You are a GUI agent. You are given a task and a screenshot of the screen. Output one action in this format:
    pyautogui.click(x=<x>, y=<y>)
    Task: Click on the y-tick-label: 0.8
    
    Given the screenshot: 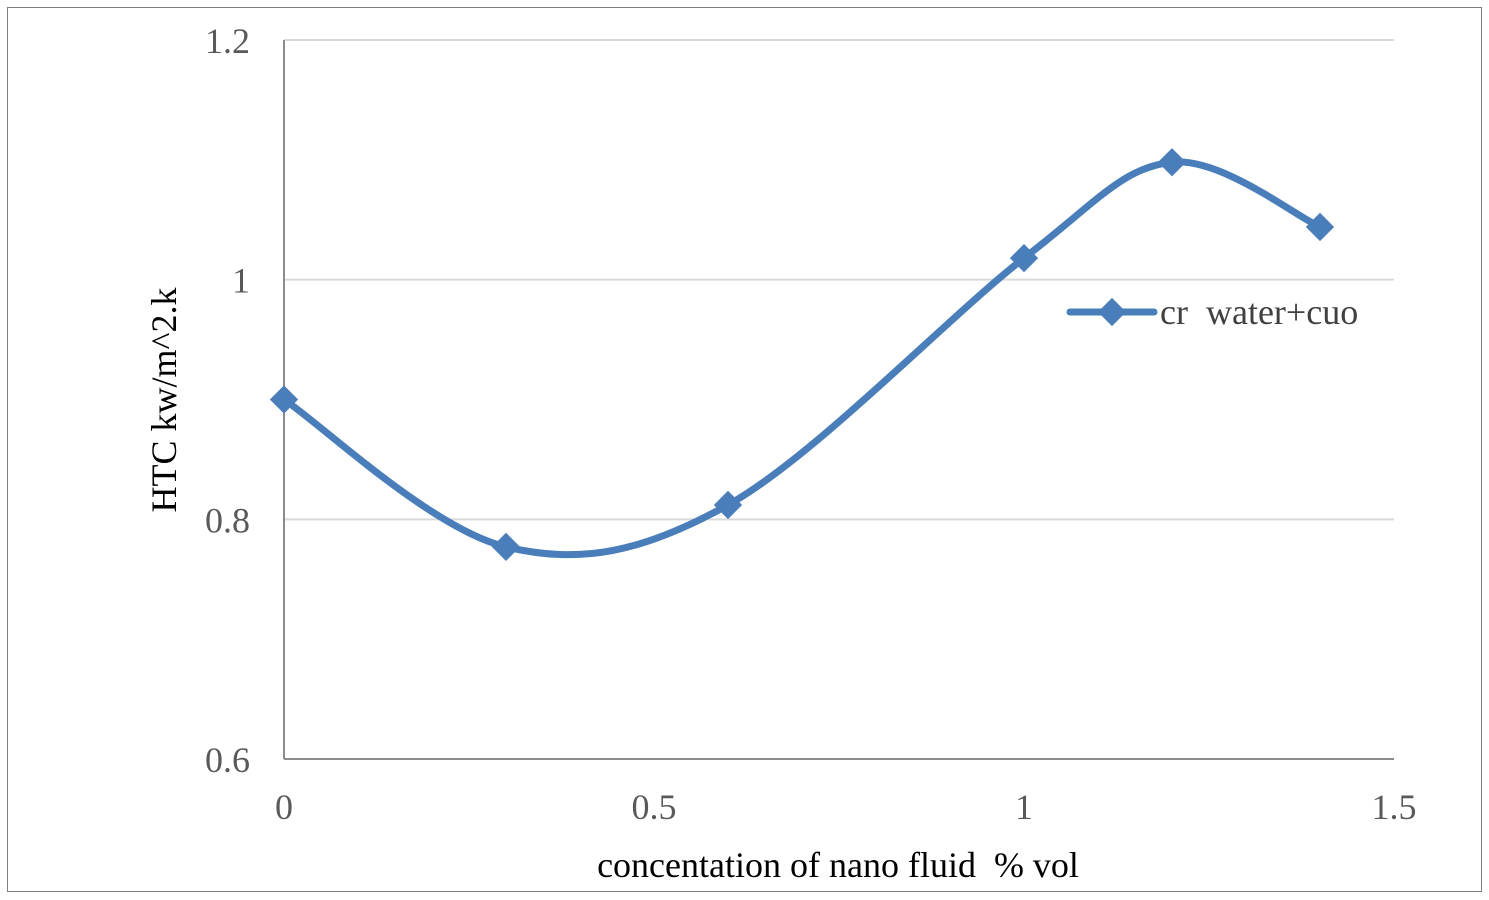 What is the action you would take?
    pyautogui.click(x=227, y=520)
    